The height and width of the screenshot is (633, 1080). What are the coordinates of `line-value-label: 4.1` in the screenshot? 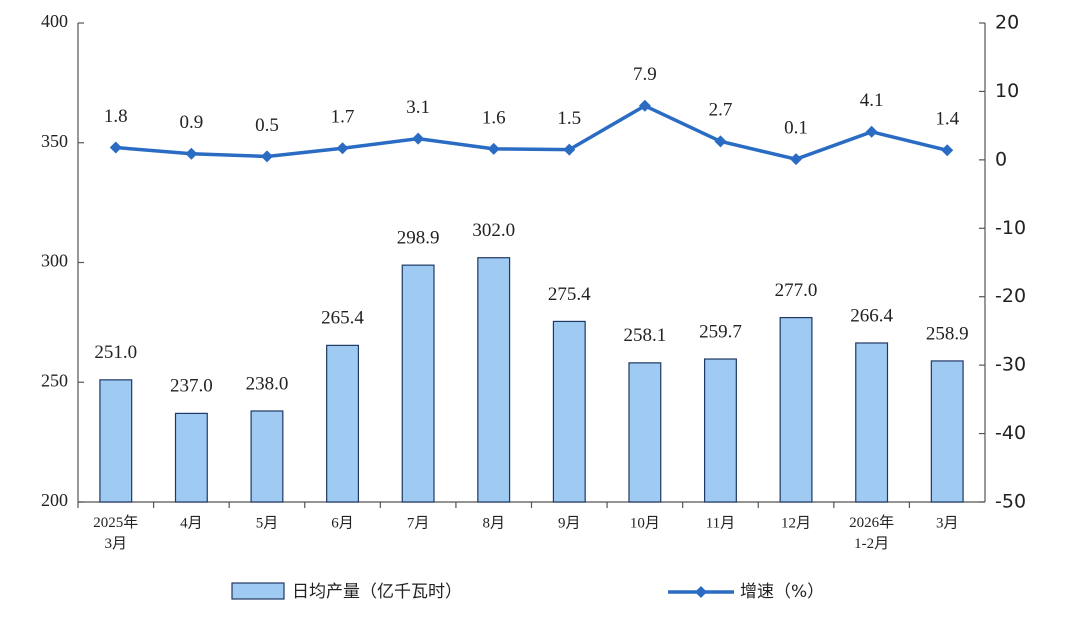 It's located at (872, 100).